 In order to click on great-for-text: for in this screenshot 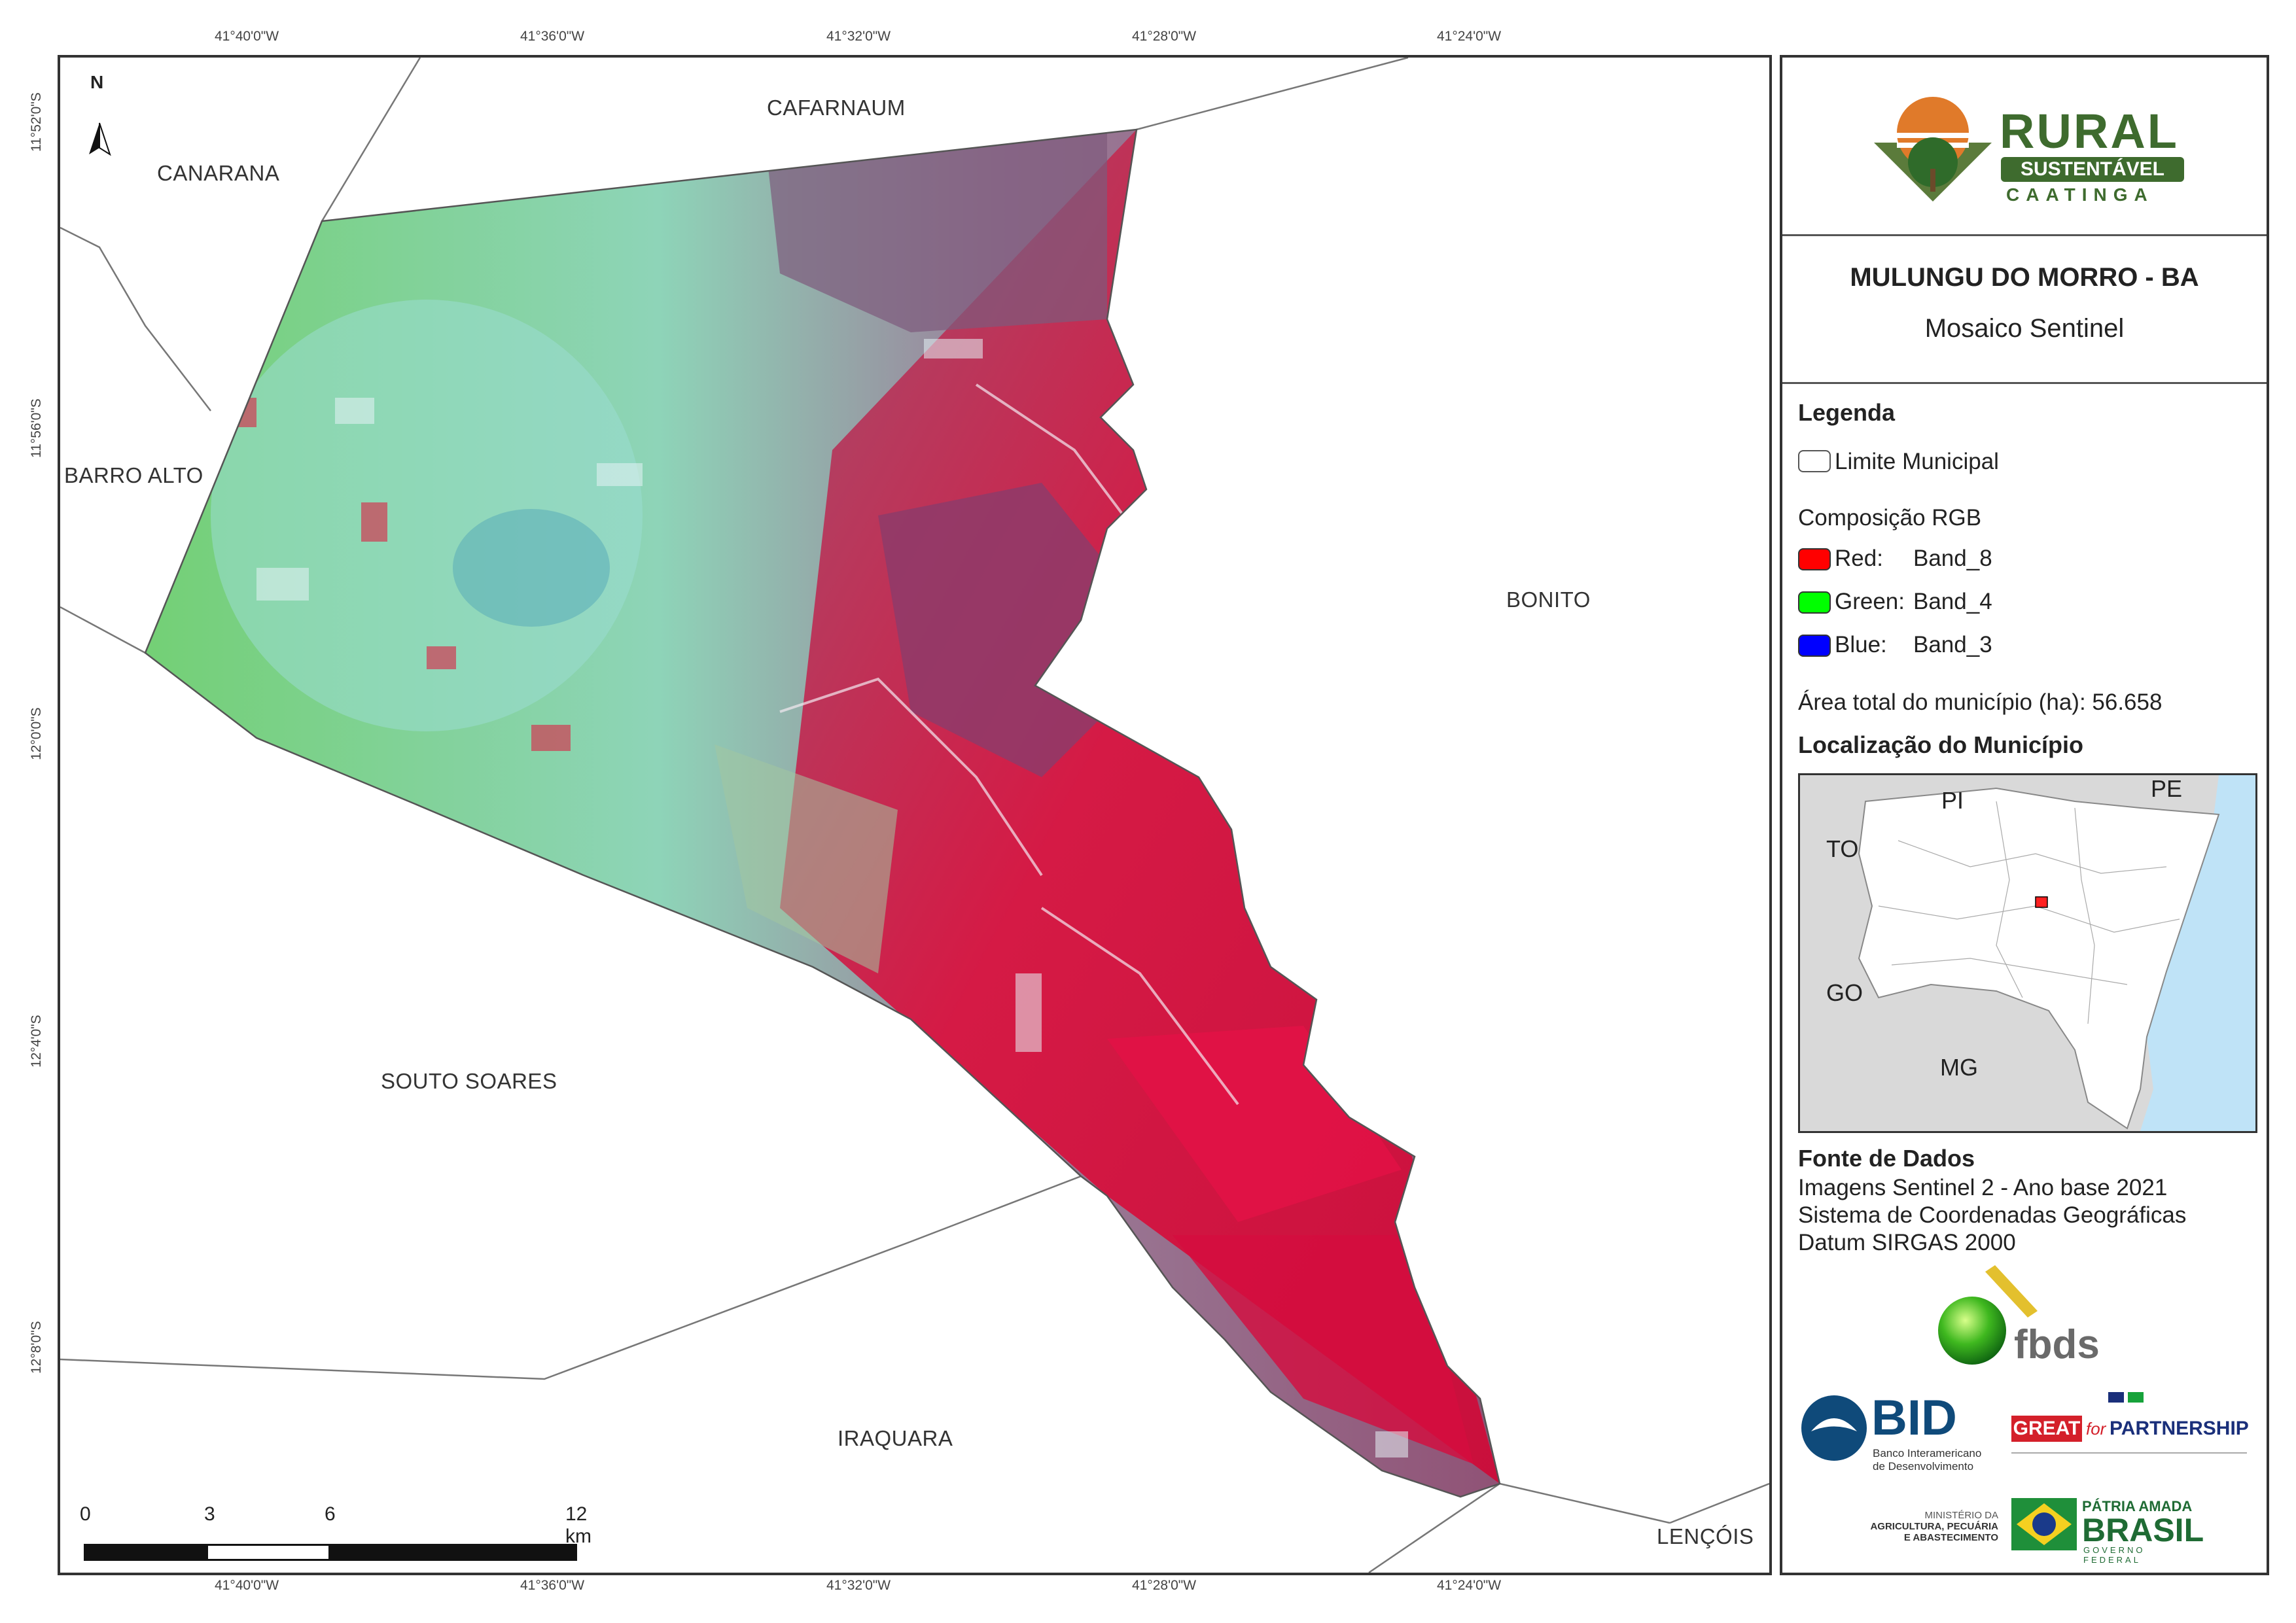, I will do `click(2096, 1429)`.